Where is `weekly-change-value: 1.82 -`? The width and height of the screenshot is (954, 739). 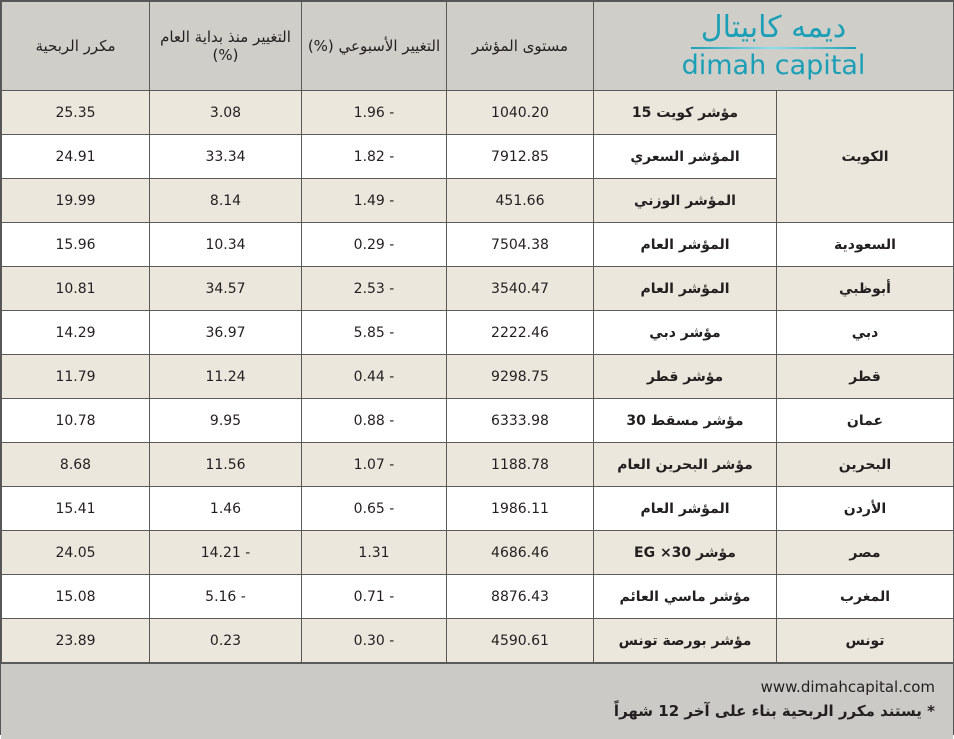 weekly-change-value: 1.82 - is located at coordinates (374, 156).